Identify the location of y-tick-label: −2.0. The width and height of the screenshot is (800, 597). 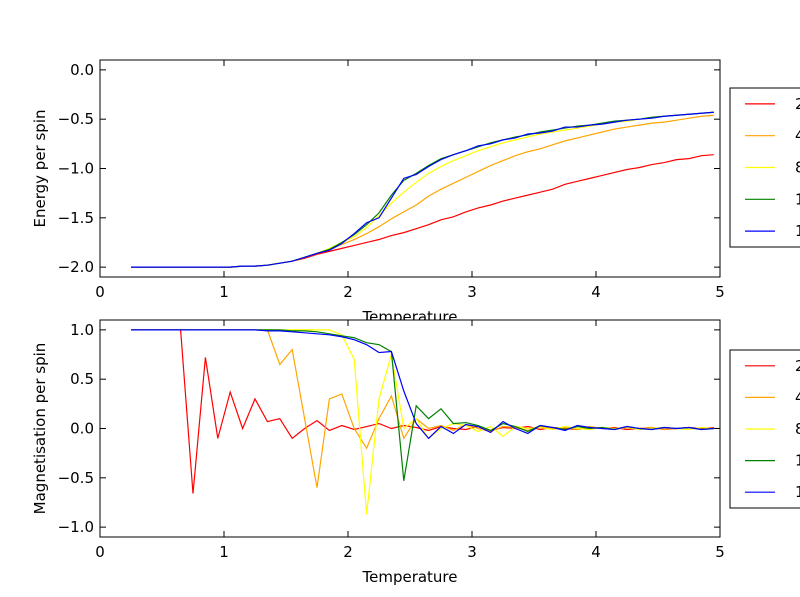
(76, 267).